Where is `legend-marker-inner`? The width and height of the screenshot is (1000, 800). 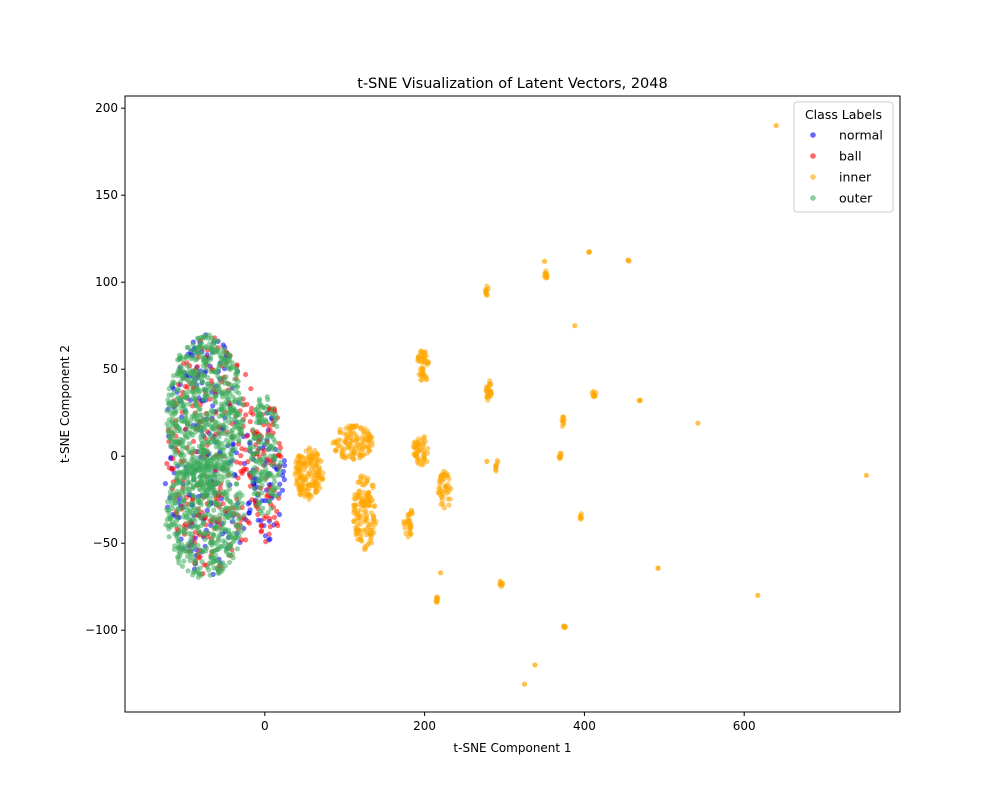
legend-marker-inner is located at coordinates (813, 177).